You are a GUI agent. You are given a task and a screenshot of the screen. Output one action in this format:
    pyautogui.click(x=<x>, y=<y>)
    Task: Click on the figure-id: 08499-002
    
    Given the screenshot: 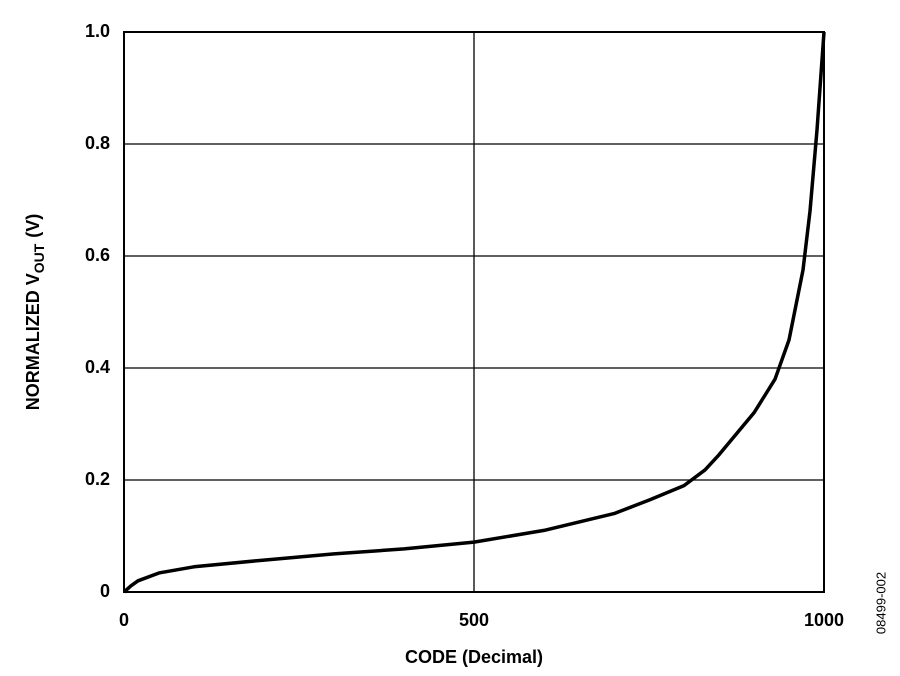 What is the action you would take?
    pyautogui.click(x=880, y=603)
    